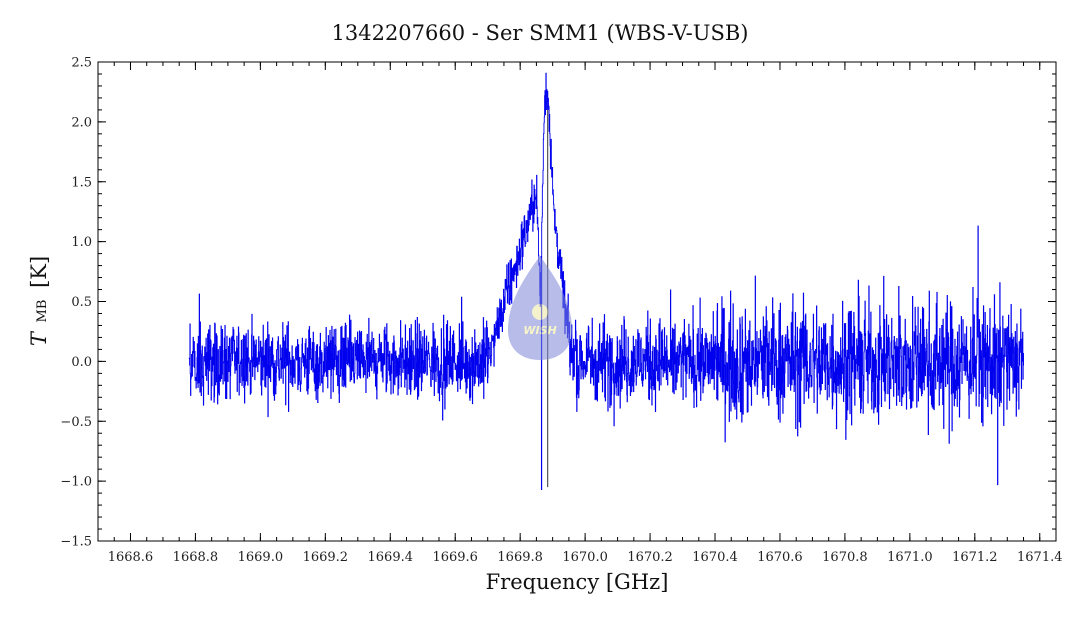  What do you see at coordinates (520, 557) in the screenshot?
I see `x-tick-label: 1669.8` at bounding box center [520, 557].